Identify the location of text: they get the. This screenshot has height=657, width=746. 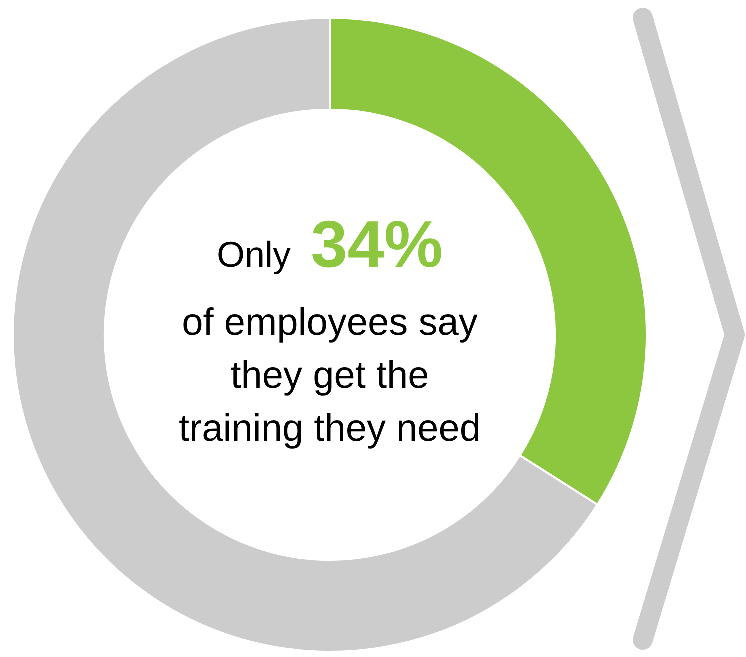
(330, 376).